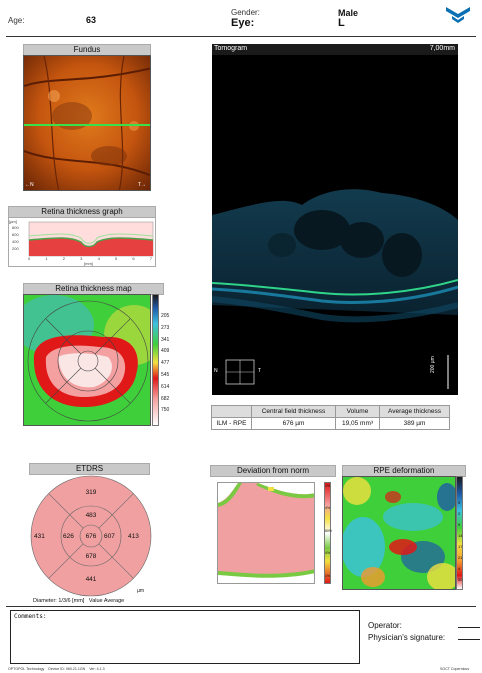 The image size is (482, 673). I want to click on graph-xtick: 7, so click(150, 258).